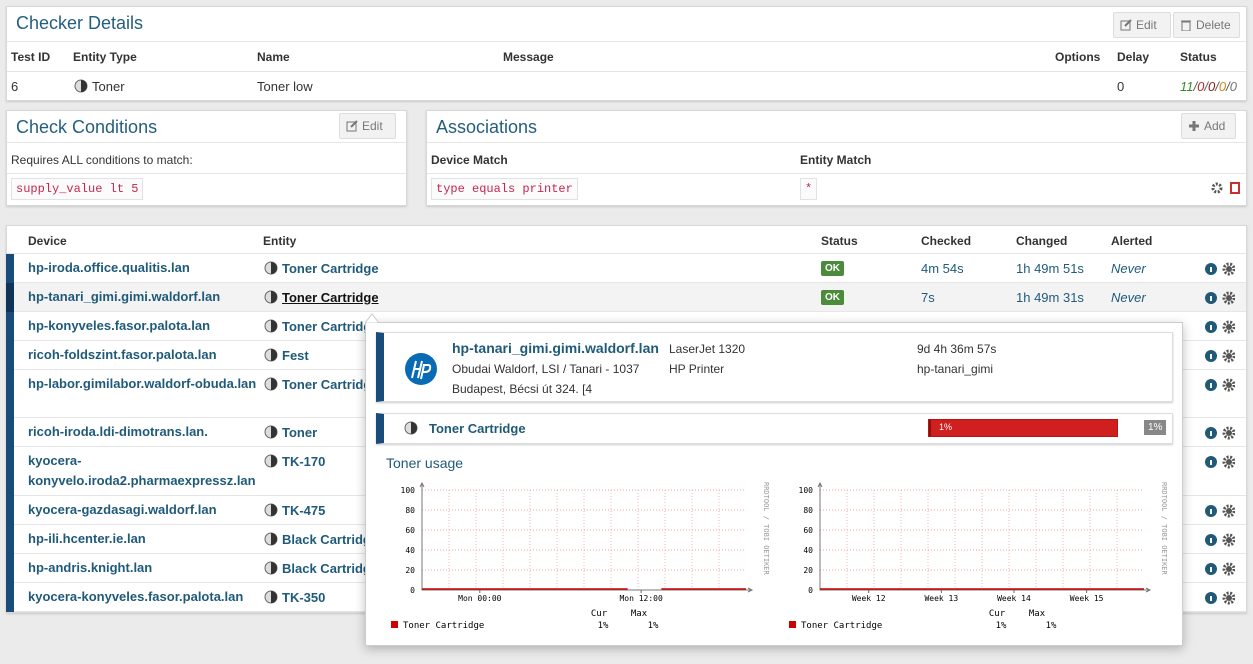 The image size is (1253, 664). What do you see at coordinates (477, 428) in the screenshot?
I see `entity-name: Toner Cartridge` at bounding box center [477, 428].